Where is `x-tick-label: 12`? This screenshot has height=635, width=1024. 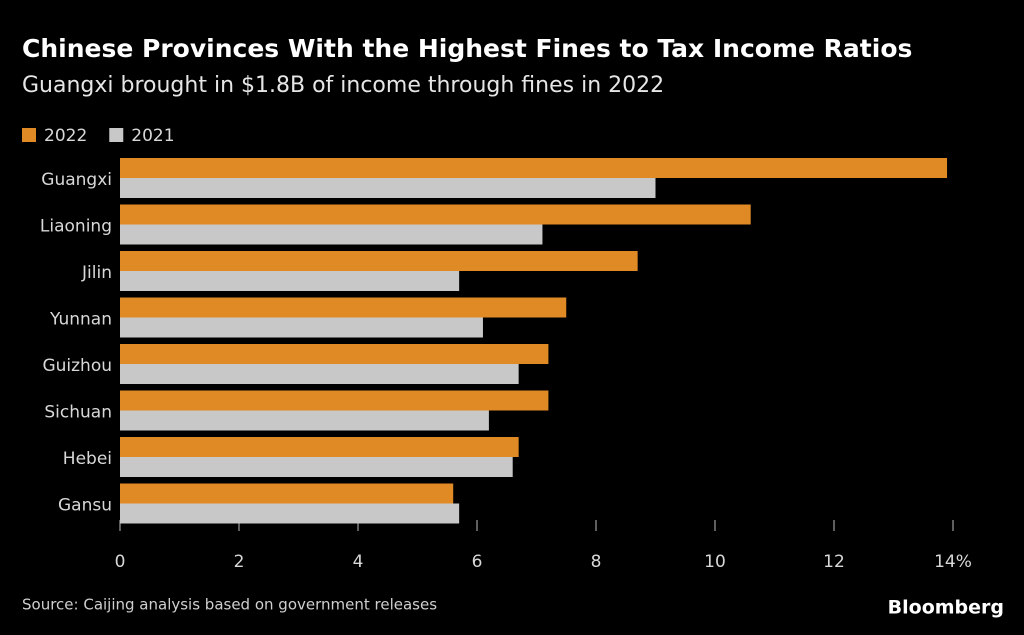 x-tick-label: 12 is located at coordinates (834, 562).